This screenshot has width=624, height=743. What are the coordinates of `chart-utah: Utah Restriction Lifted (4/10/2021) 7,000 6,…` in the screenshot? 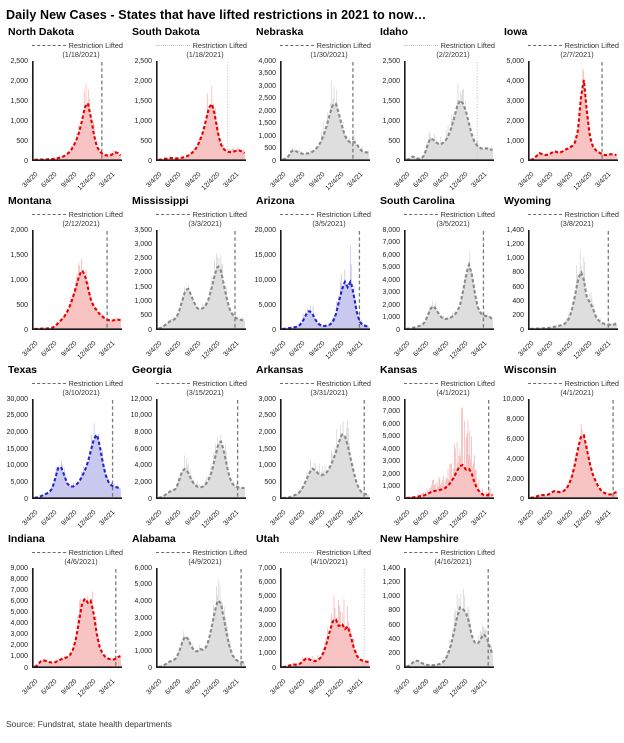 It's located at (312, 615).